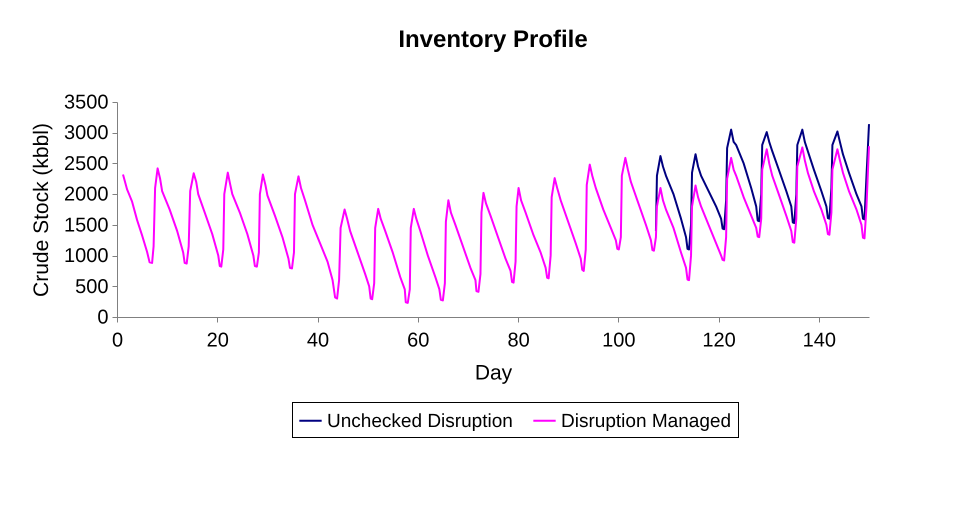  What do you see at coordinates (646, 421) in the screenshot?
I see `legend-label: Disruption Managed` at bounding box center [646, 421].